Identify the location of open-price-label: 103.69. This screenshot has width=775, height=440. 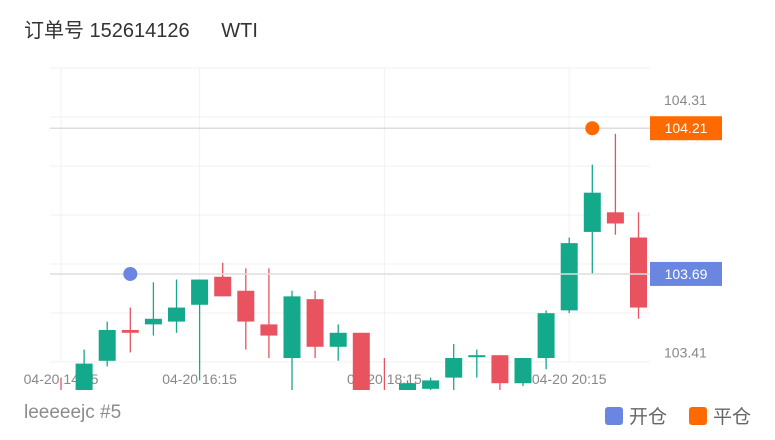
(686, 274).